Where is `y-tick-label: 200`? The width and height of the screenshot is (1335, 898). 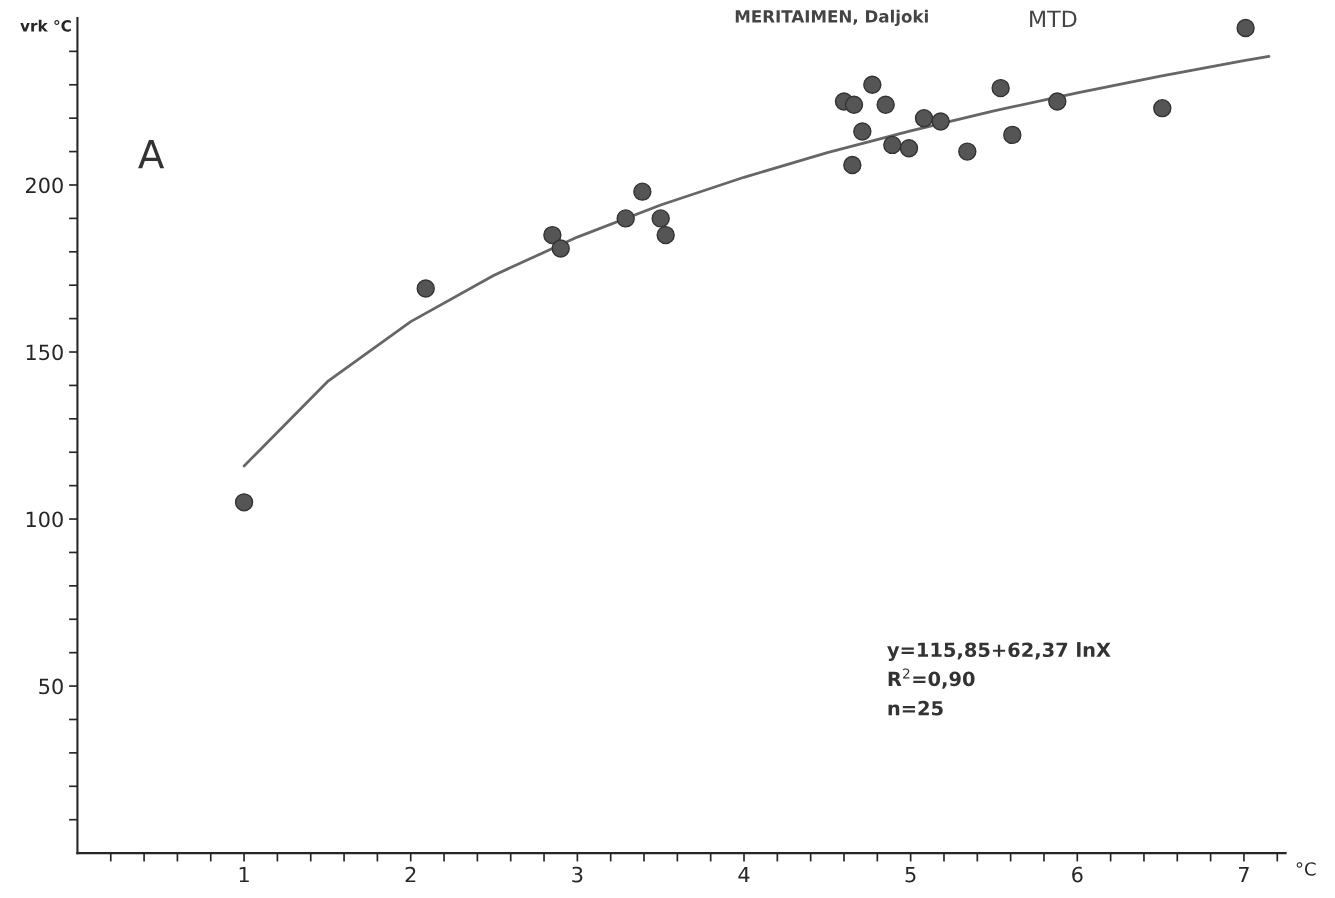
y-tick-label: 200 is located at coordinates (44, 185).